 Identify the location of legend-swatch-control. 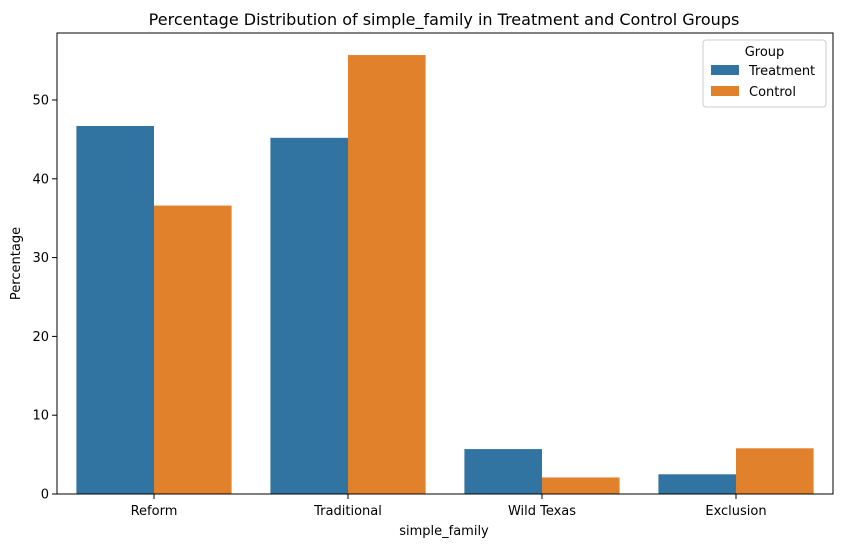
(725, 91).